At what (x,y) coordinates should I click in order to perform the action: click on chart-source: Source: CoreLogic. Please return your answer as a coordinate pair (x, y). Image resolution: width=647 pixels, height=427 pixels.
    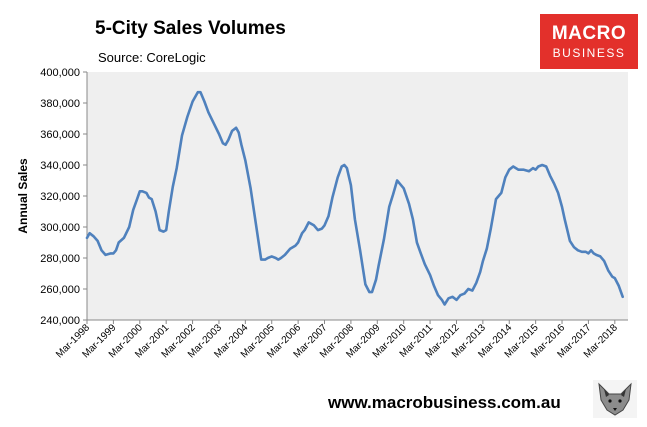
    Looking at the image, I should click on (152, 57).